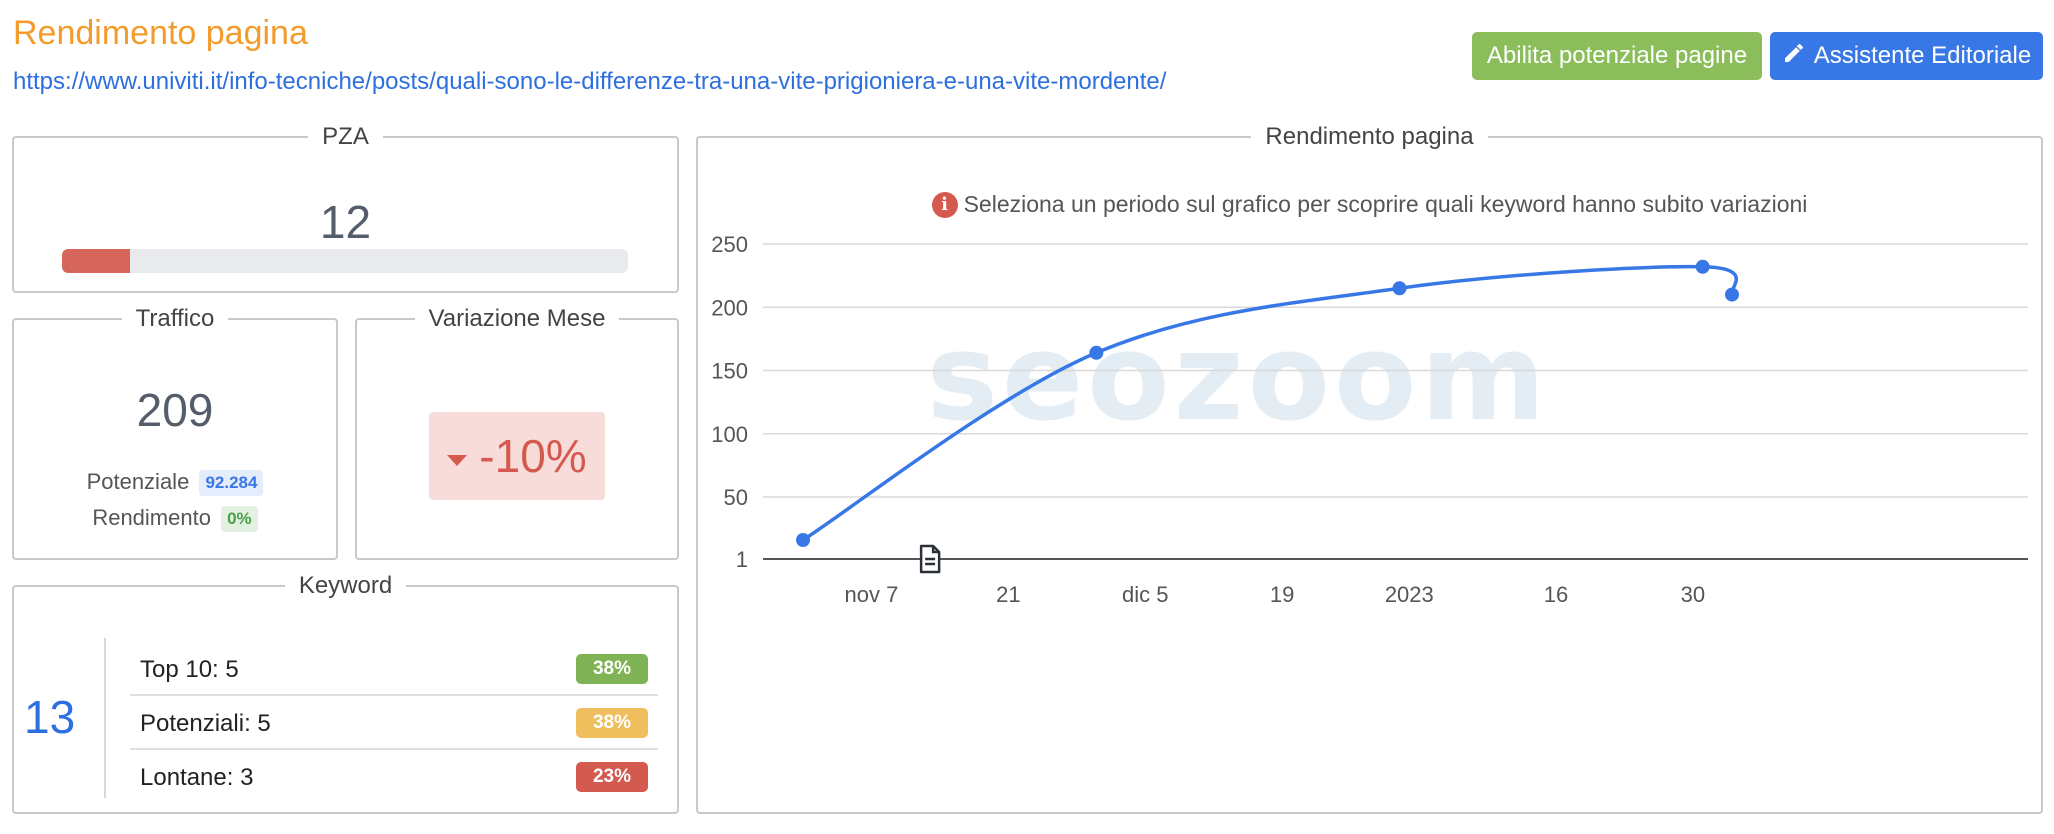  Describe the element at coordinates (1008, 594) in the screenshot. I see `x-tick-label: 21` at that location.